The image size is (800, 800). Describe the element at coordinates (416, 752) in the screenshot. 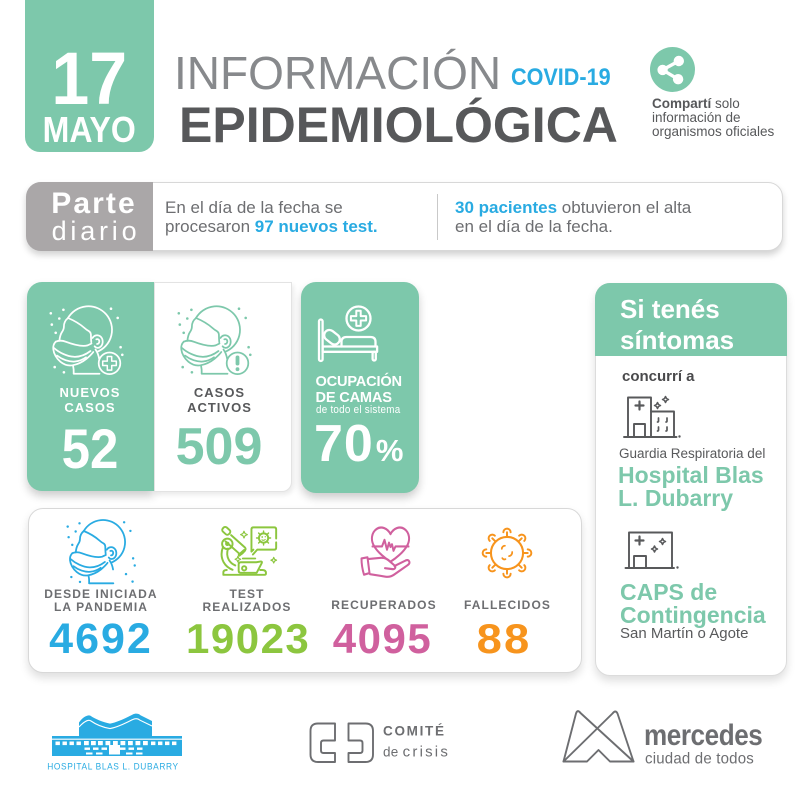

I see `svg-text: de crisis` at that location.